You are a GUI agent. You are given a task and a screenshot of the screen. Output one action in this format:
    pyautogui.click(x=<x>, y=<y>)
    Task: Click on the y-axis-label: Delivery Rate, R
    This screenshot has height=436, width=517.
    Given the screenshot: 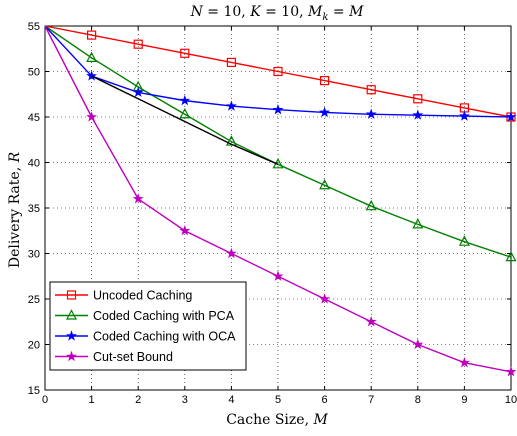 What is the action you would take?
    pyautogui.click(x=15, y=209)
    